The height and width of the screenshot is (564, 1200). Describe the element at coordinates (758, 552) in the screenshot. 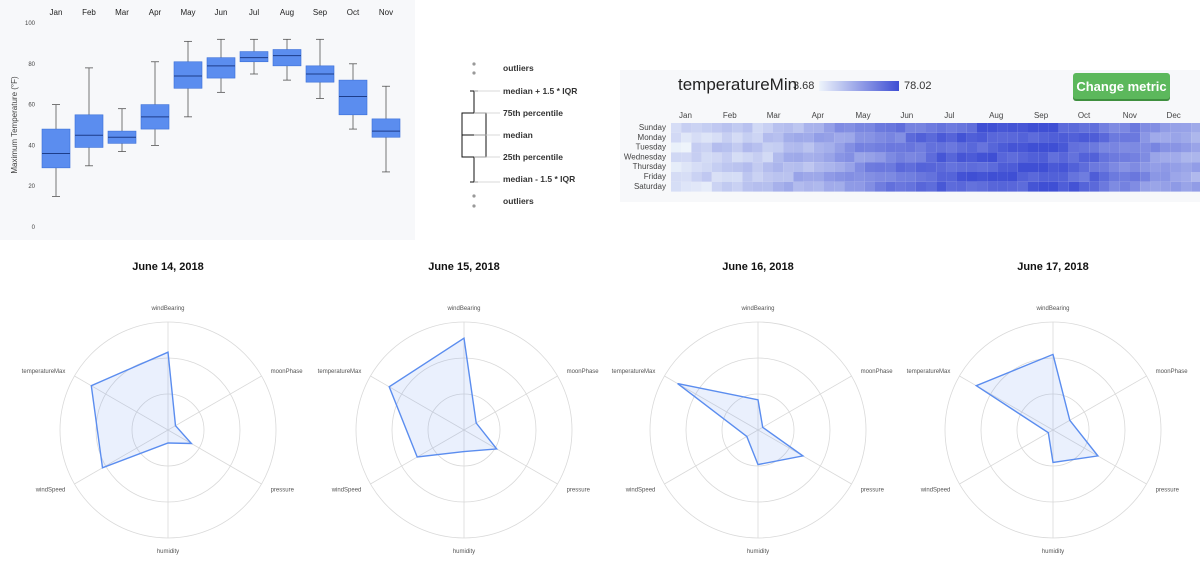

I see `radar-axis-label: humidity` at that location.